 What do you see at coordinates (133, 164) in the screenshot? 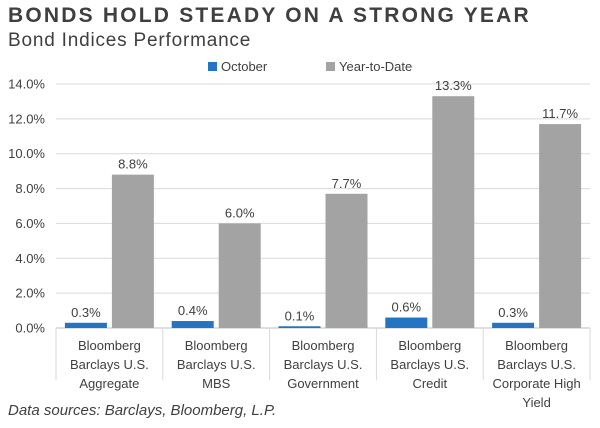
I see `ytd-data-label: 8.8%` at bounding box center [133, 164].